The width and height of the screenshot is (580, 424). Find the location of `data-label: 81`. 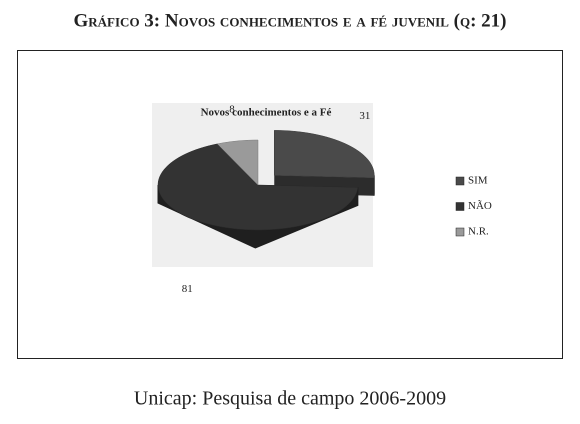

data-label: 81 is located at coordinates (187, 289).